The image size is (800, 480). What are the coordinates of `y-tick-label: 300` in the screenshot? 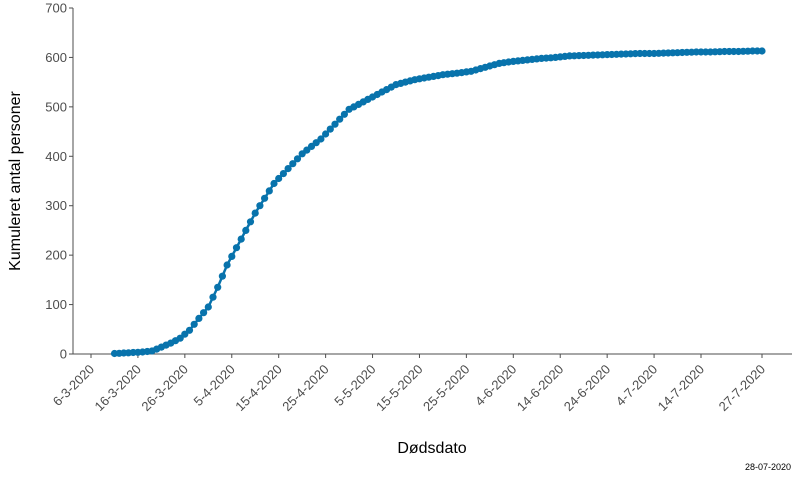 It's located at (56, 205).